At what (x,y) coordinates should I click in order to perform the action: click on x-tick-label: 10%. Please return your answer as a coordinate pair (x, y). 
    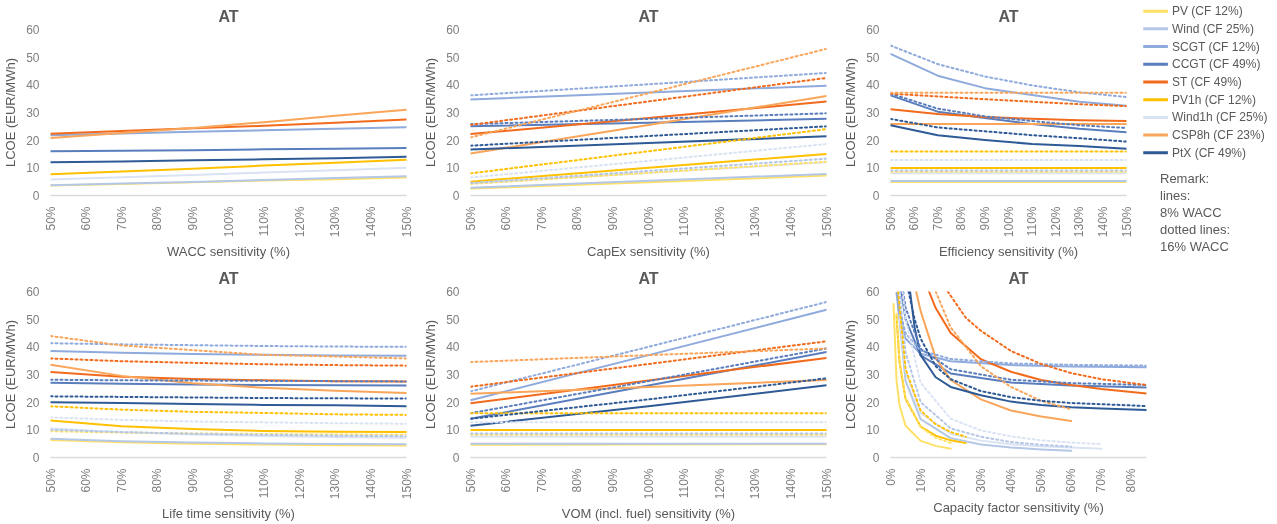
    Looking at the image, I should click on (920, 480).